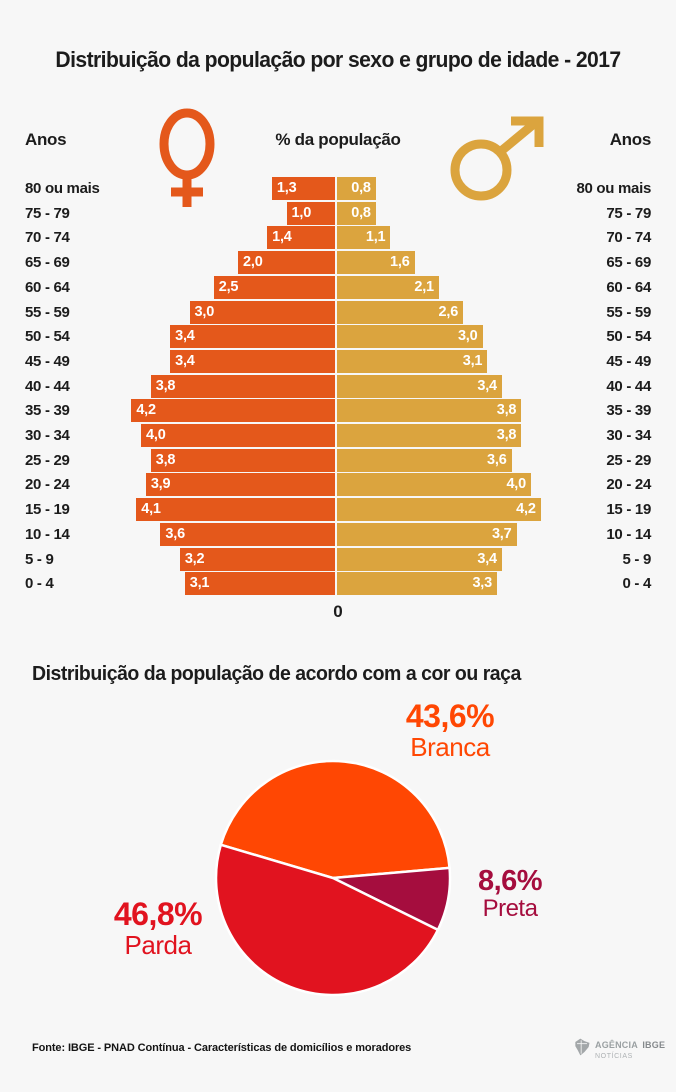  Describe the element at coordinates (338, 611) in the screenshot. I see `axis-zero-label: 0` at that location.